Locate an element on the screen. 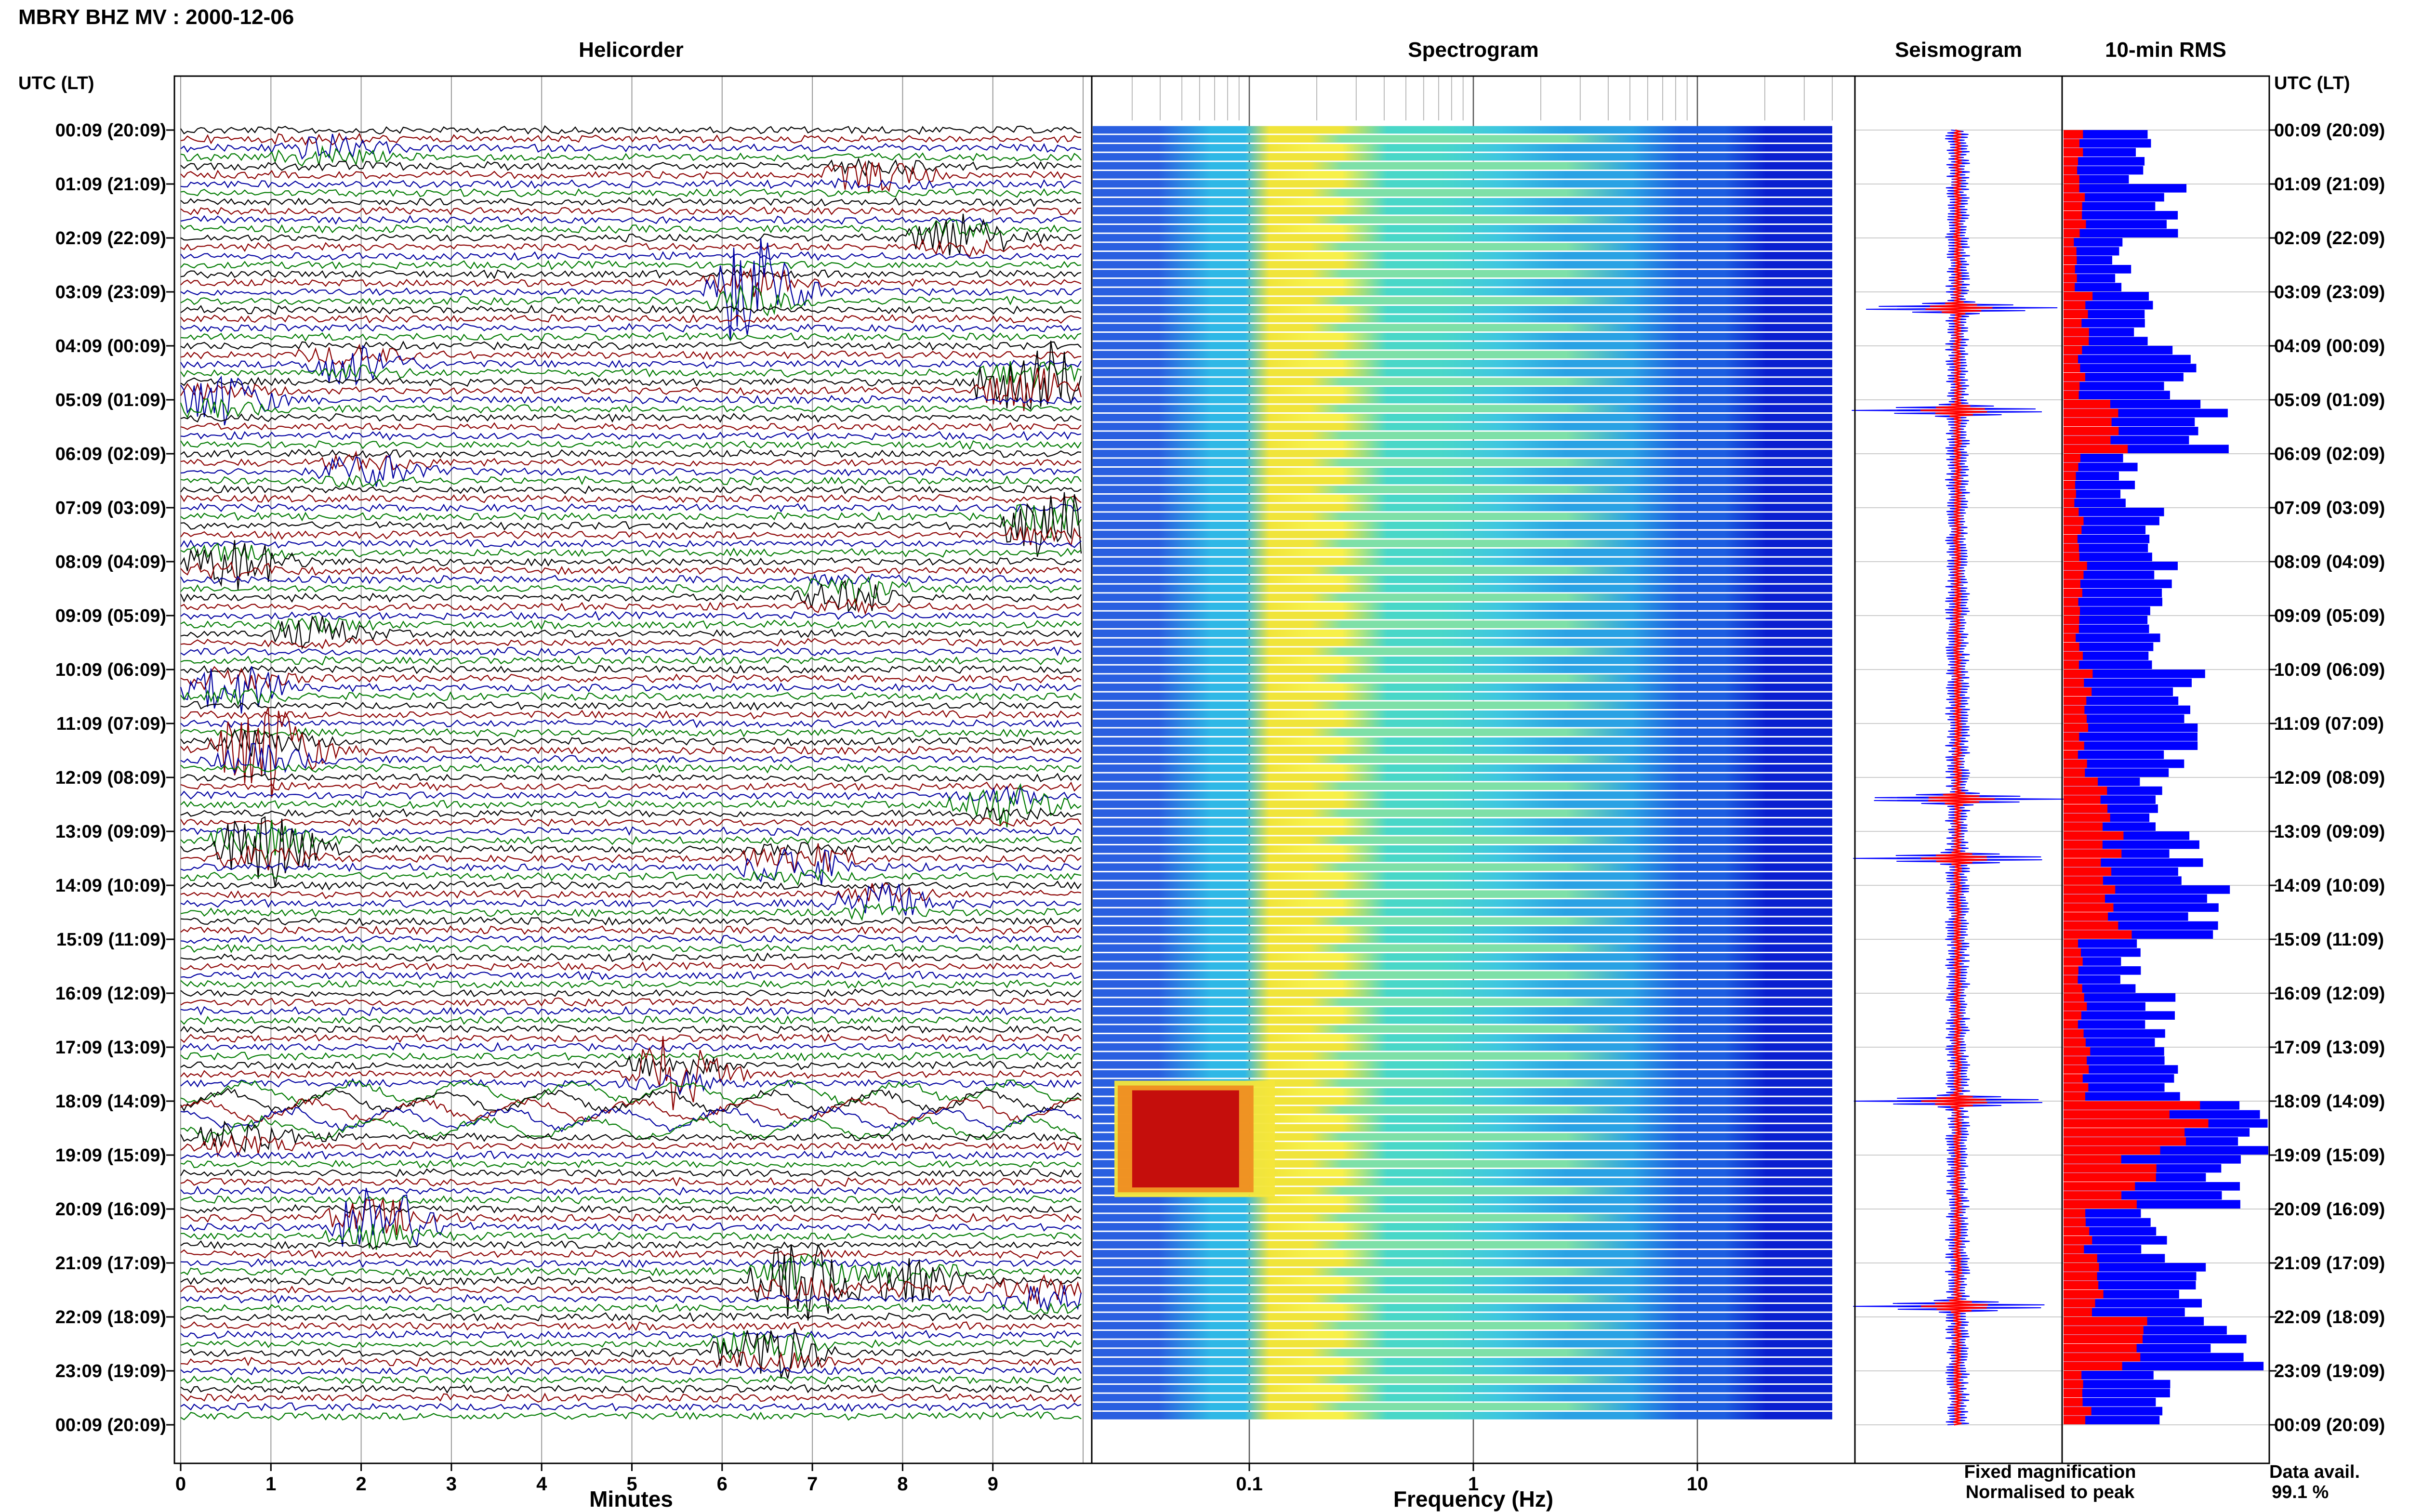  helicorder-x-ticks: 0 1 2 3 4 5 6 7 8 9 is located at coordinates (586, 1479).